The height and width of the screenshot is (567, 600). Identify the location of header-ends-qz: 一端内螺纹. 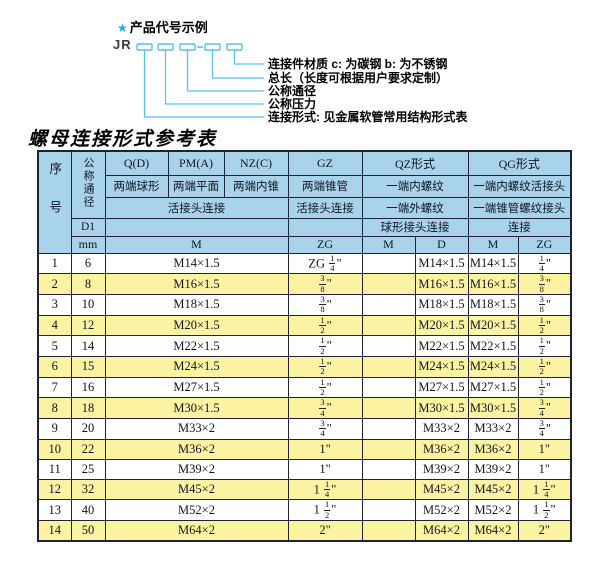
(415, 186).